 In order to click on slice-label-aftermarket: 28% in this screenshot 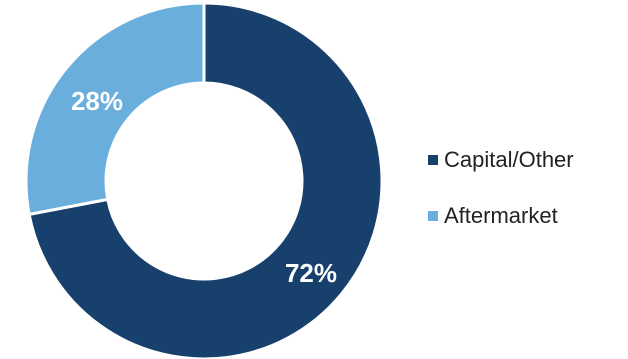, I will do `click(97, 101)`.